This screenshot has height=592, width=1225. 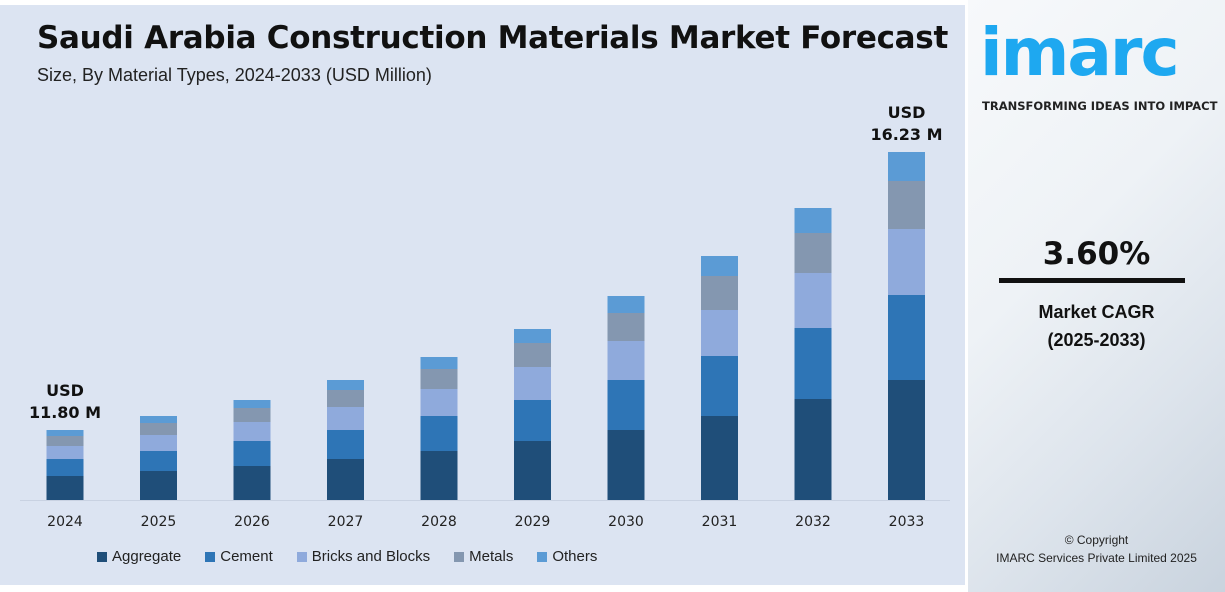 What do you see at coordinates (1096, 312) in the screenshot?
I see `cagr-label: Market CAGR` at bounding box center [1096, 312].